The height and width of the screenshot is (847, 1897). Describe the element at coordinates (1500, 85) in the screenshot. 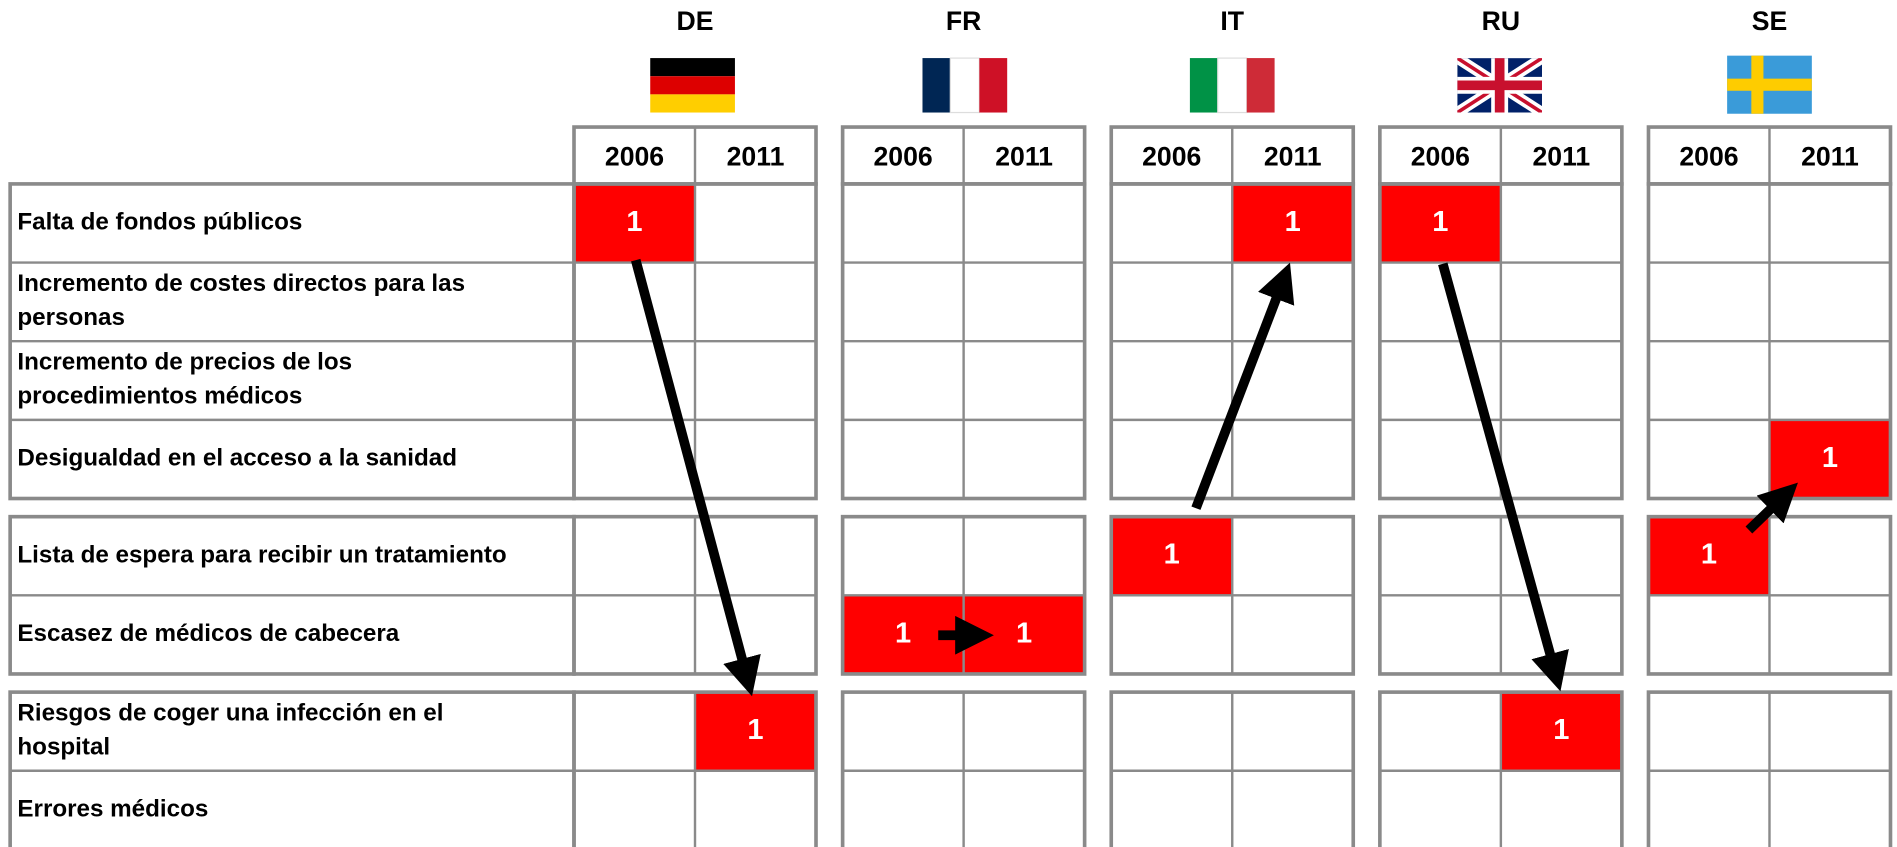

I see `flag-uk` at that location.